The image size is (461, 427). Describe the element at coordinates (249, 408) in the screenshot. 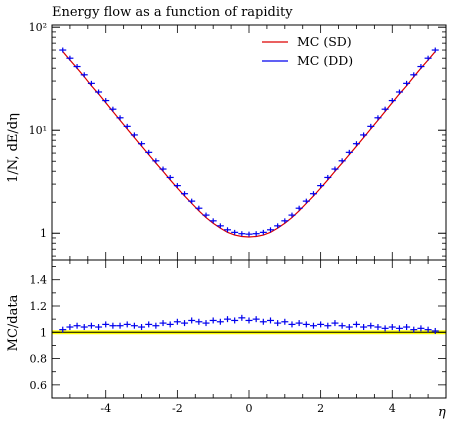

I see `x-tick-label: 0` at that location.